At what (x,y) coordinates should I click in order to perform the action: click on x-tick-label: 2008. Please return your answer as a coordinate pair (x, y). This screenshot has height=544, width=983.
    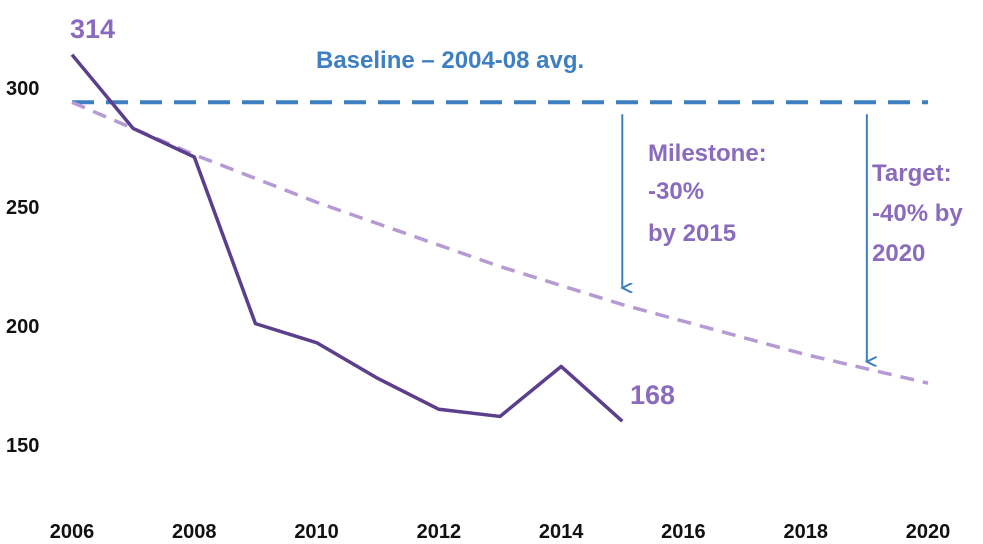
    Looking at the image, I should click on (194, 532).